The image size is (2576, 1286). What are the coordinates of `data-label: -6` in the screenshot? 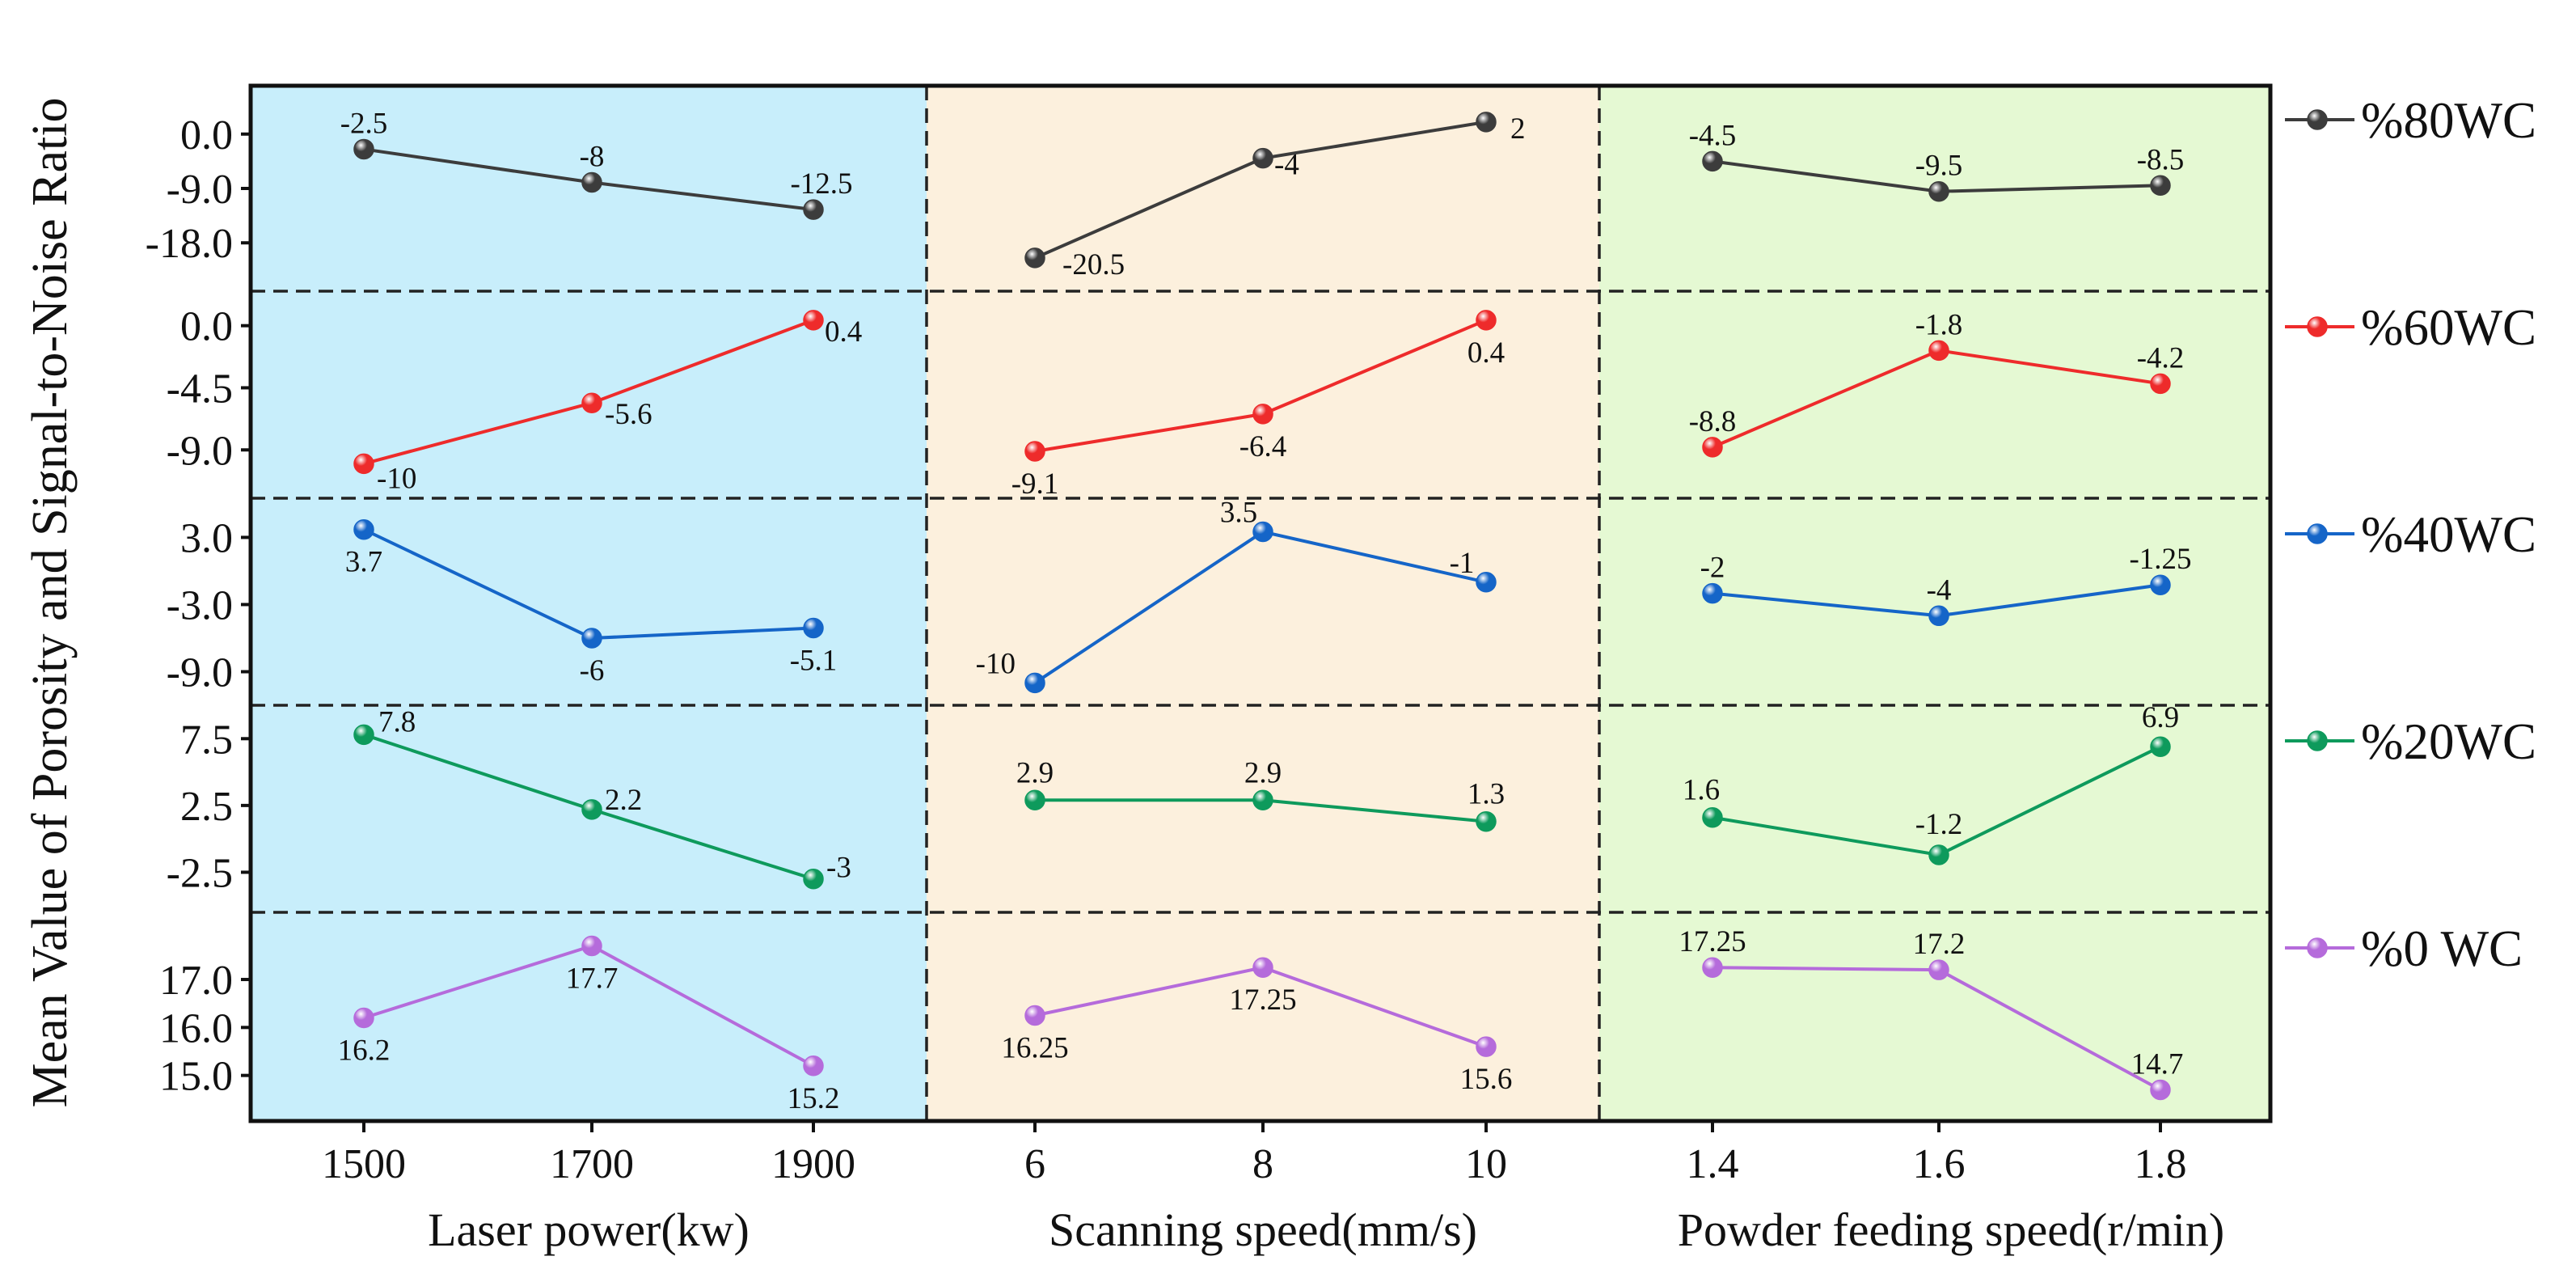 It's located at (592, 670).